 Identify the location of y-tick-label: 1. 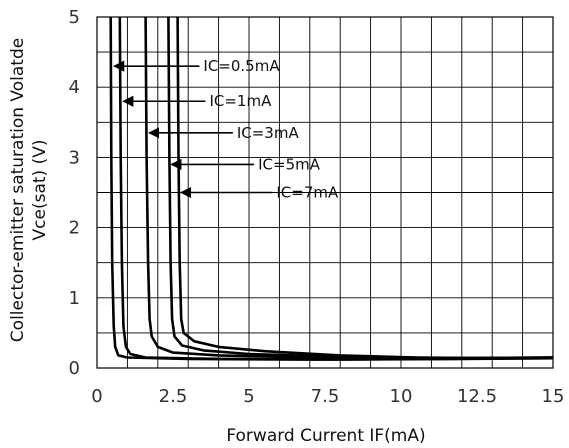
(74, 298).